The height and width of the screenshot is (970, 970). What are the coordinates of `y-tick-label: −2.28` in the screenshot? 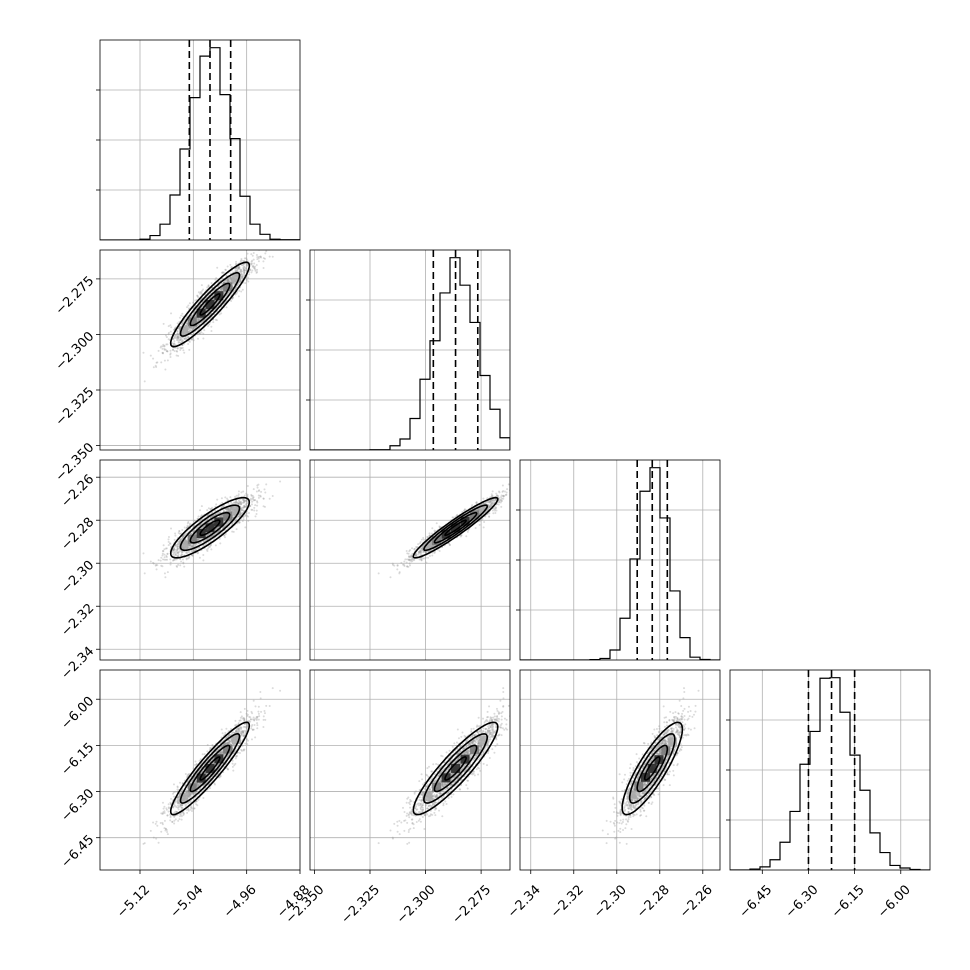 It's located at (78, 534).